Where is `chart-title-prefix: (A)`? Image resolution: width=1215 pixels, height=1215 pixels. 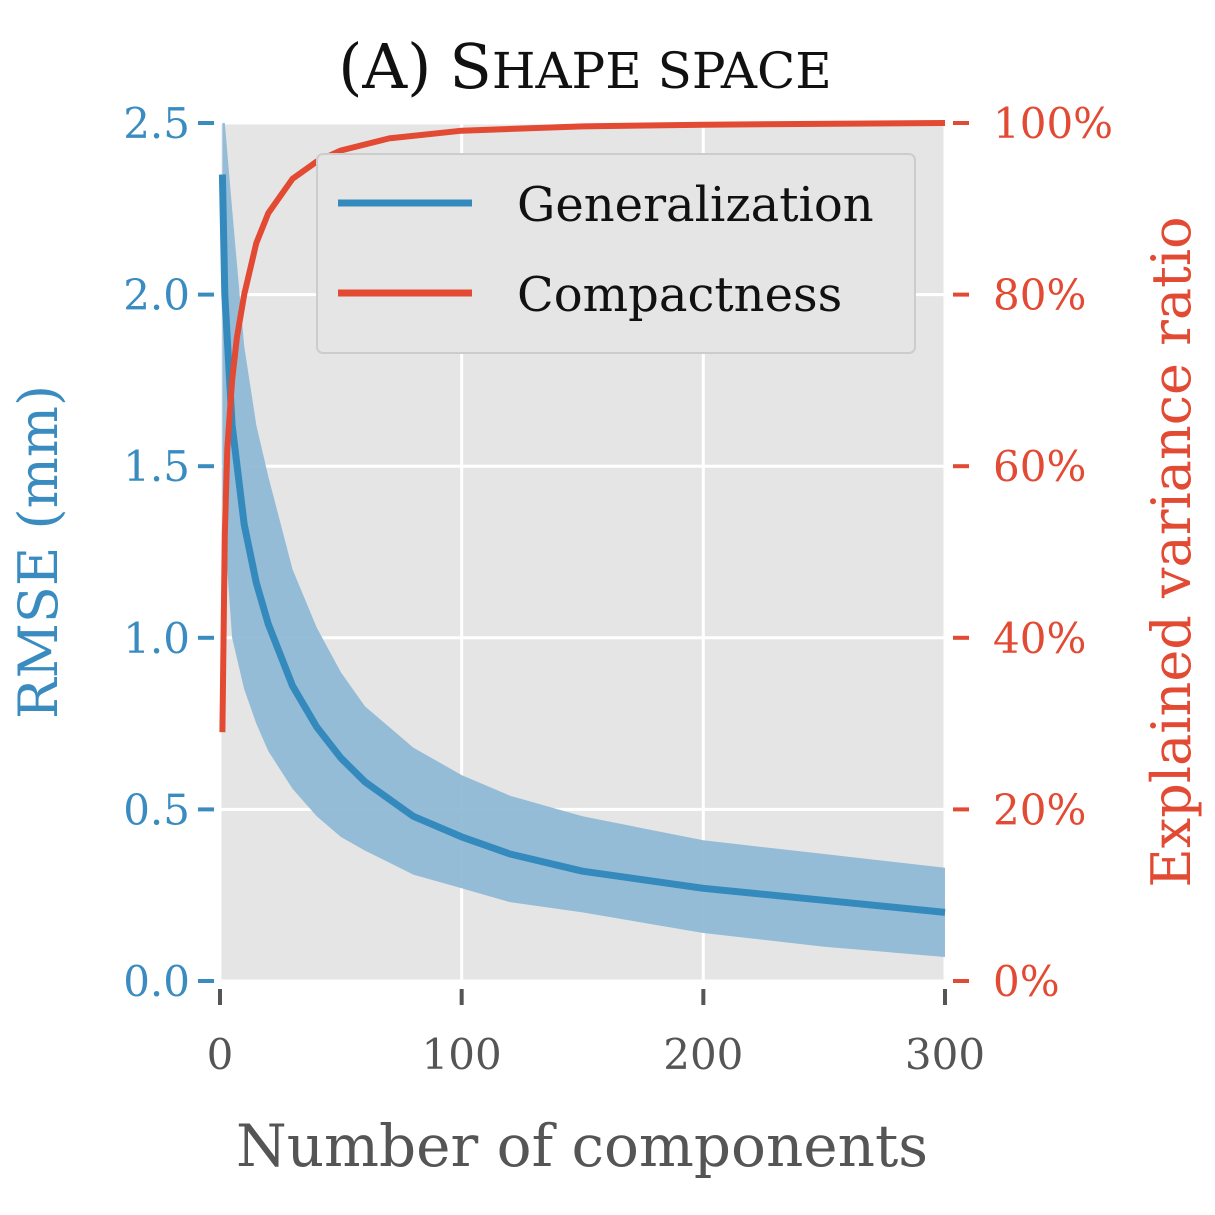 chart-title-prefix: (A) is located at coordinates (384, 66).